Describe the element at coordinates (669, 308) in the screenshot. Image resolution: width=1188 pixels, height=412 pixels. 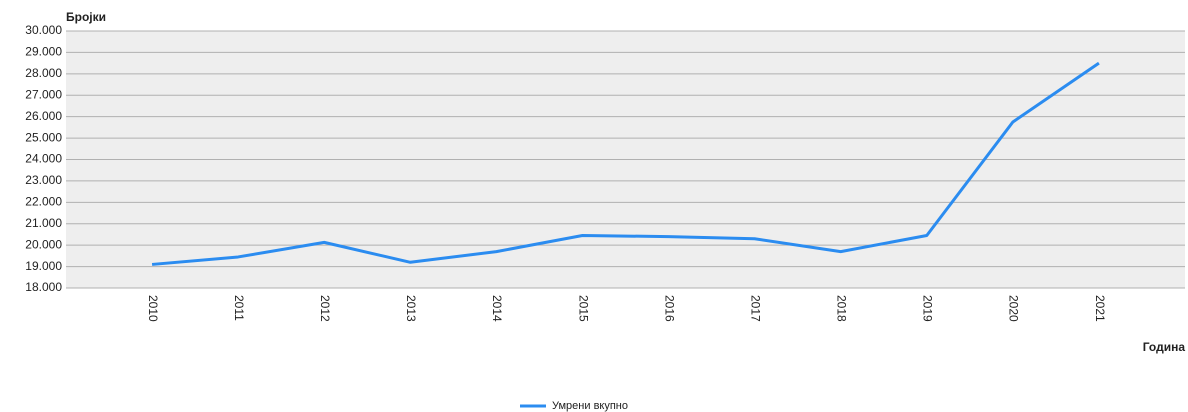
I see `x-tick-label: 2016` at that location.